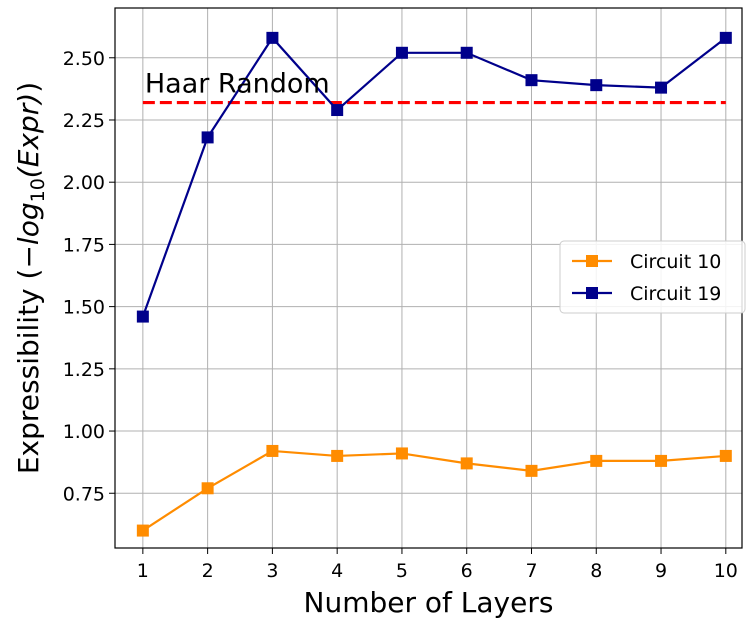 The height and width of the screenshot is (624, 746). Describe the element at coordinates (208, 571) in the screenshot. I see `x-tick-label: 2` at that location.